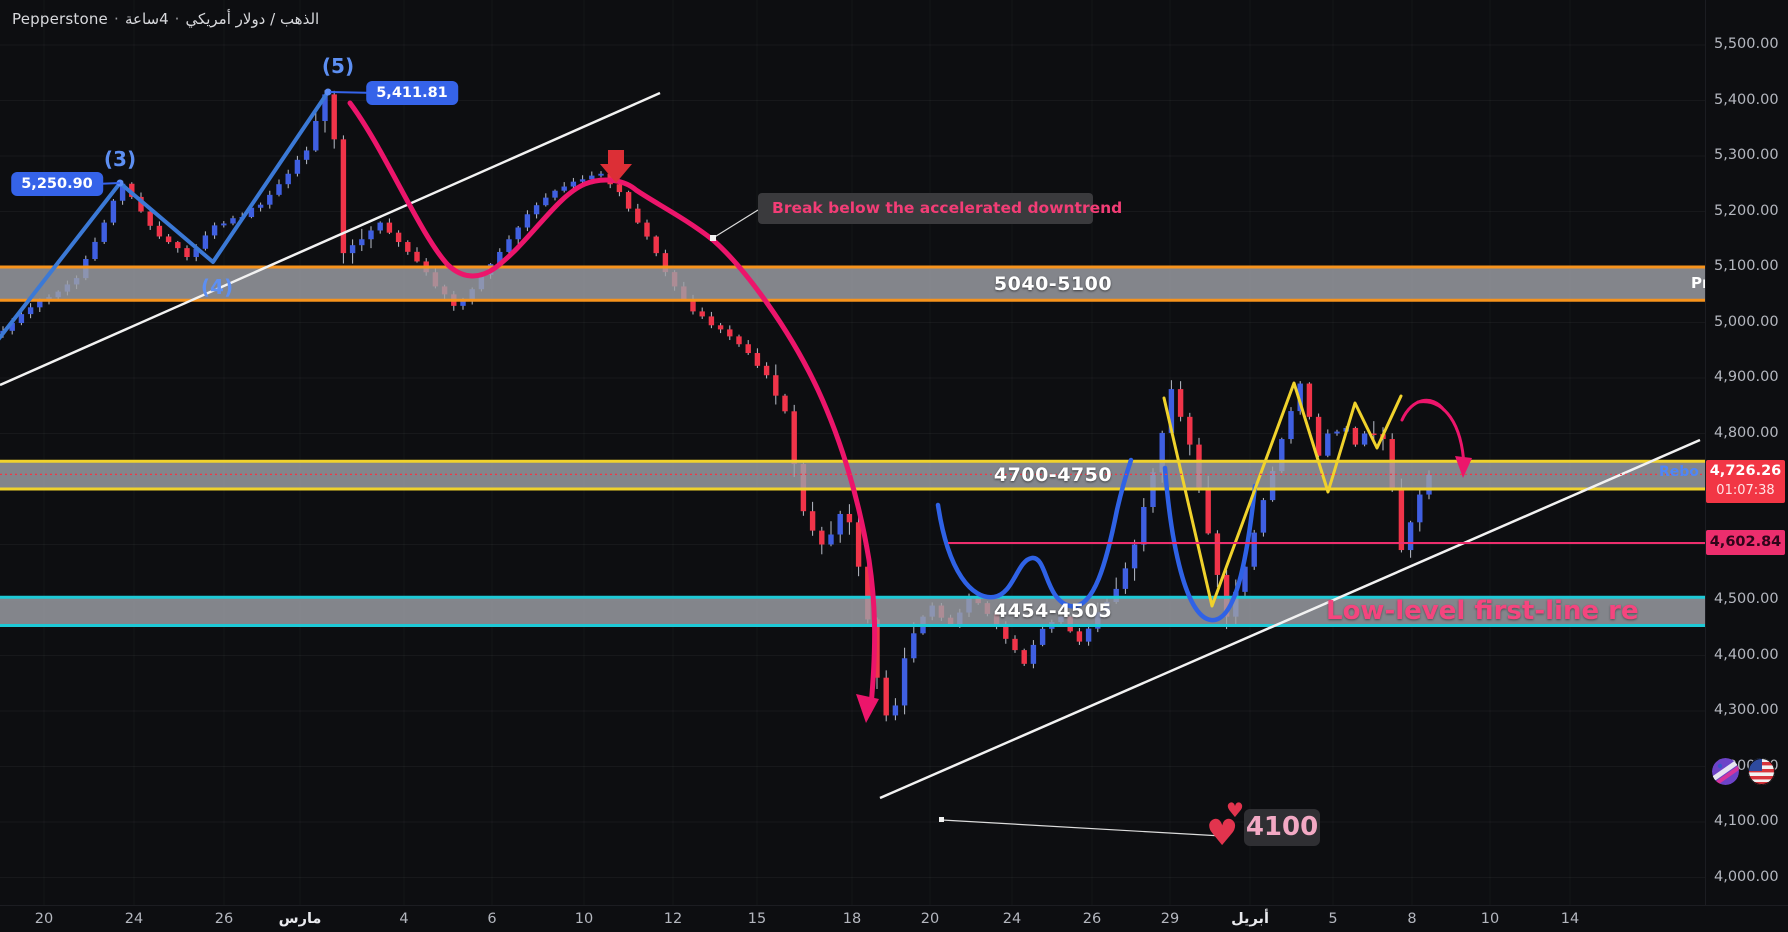 Image resolution: width=1788 pixels, height=932 pixels. What do you see at coordinates (1222, 833) in the screenshot?
I see `heart-big: ♥` at bounding box center [1222, 833].